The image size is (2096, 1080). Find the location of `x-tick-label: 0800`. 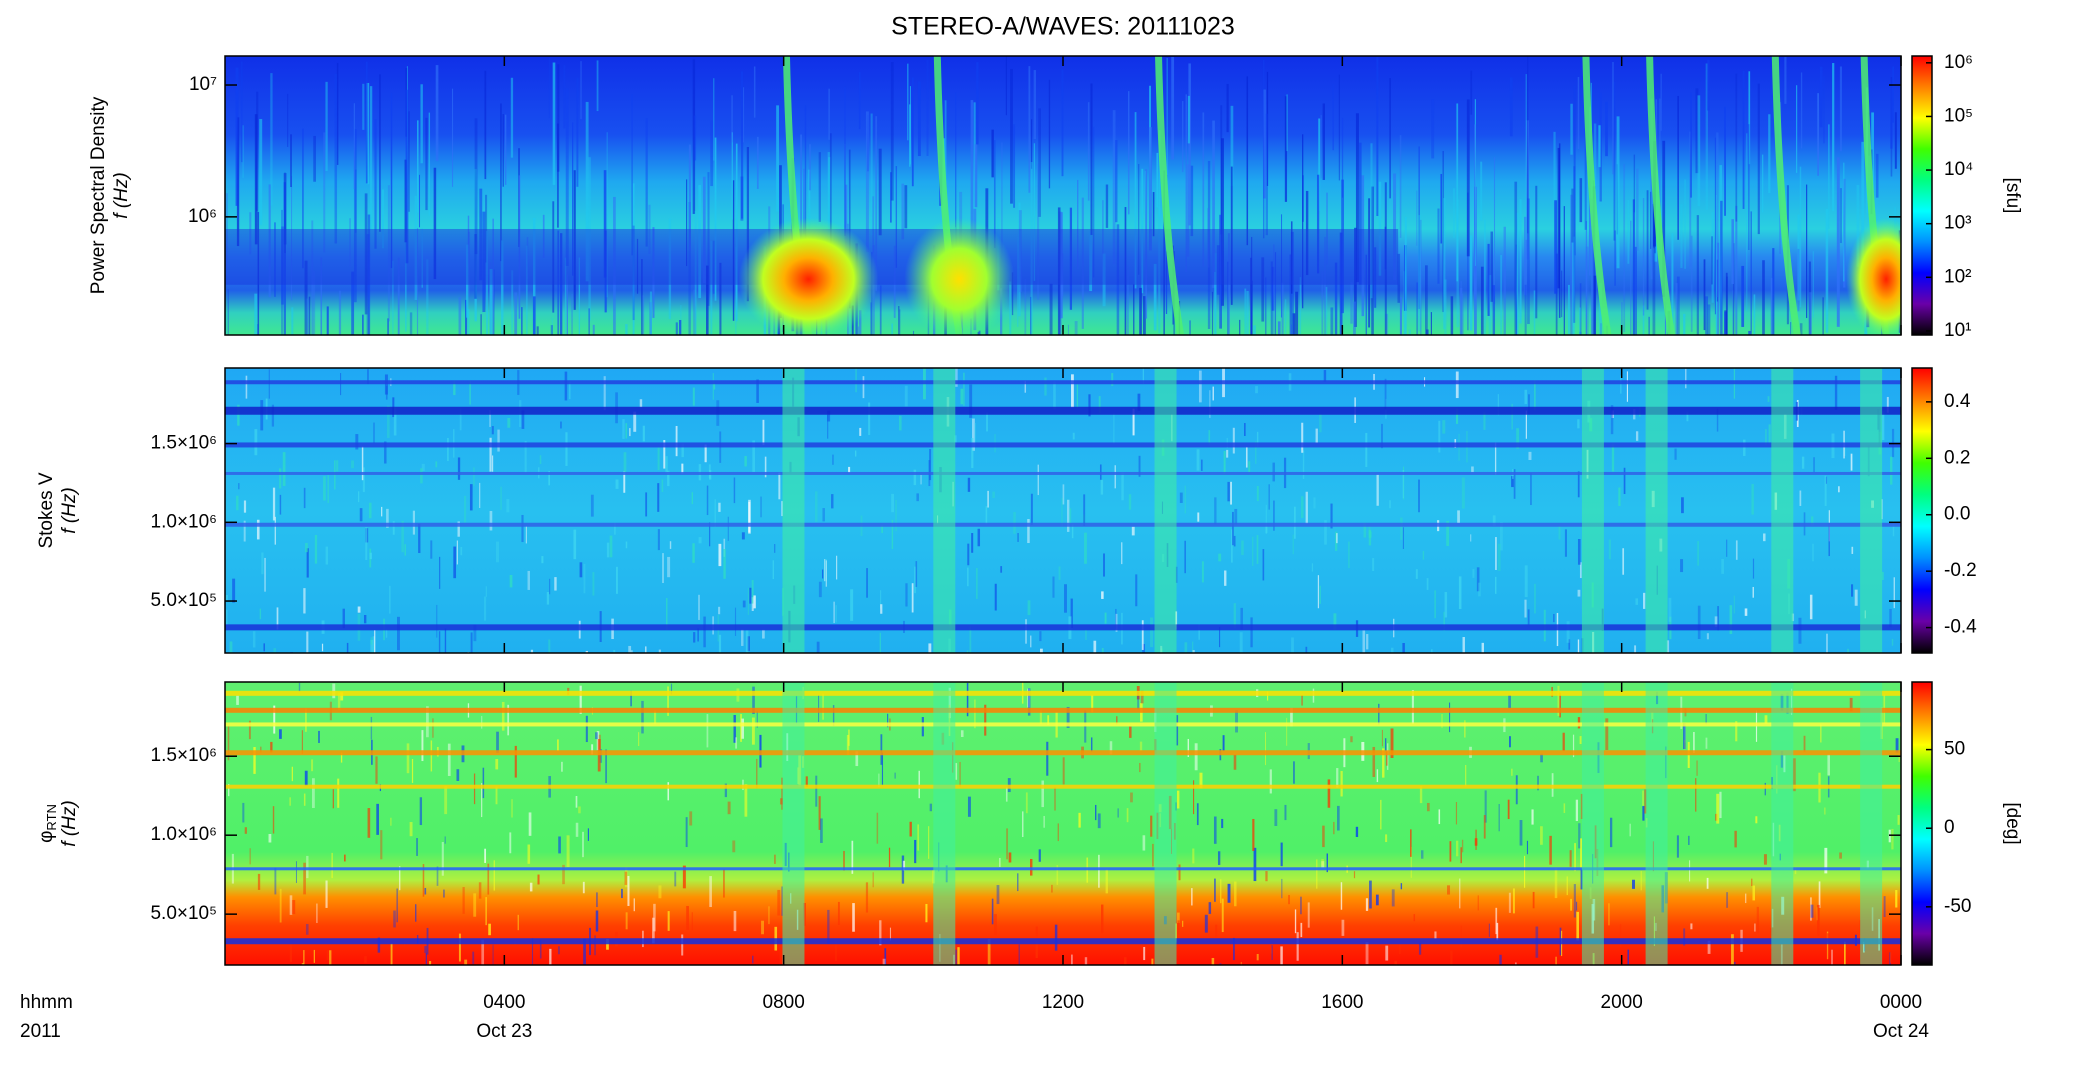

x-tick-label: 0800 is located at coordinates (784, 1002).